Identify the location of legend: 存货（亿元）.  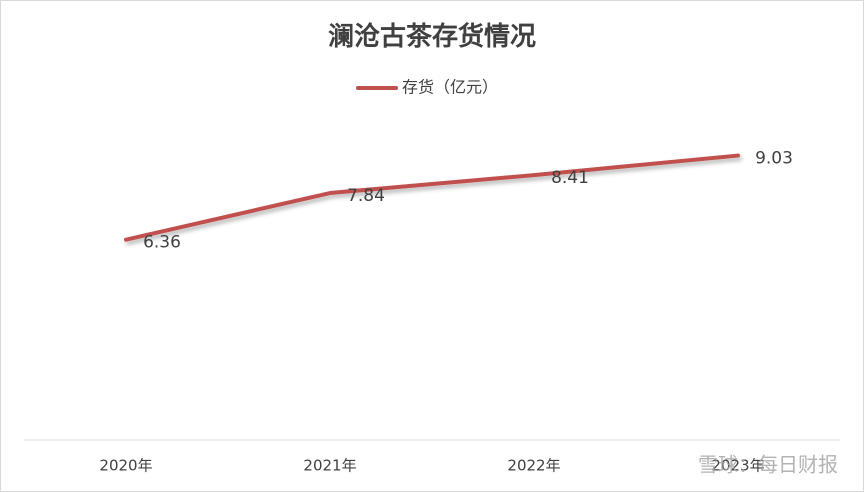
(427, 87).